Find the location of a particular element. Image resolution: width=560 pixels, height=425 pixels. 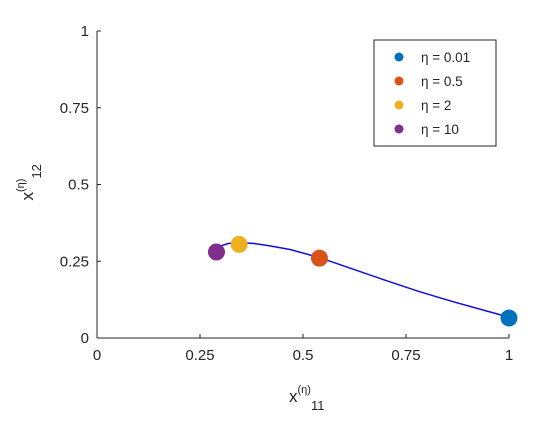

x-tick-label: 0.25 is located at coordinates (199, 355).